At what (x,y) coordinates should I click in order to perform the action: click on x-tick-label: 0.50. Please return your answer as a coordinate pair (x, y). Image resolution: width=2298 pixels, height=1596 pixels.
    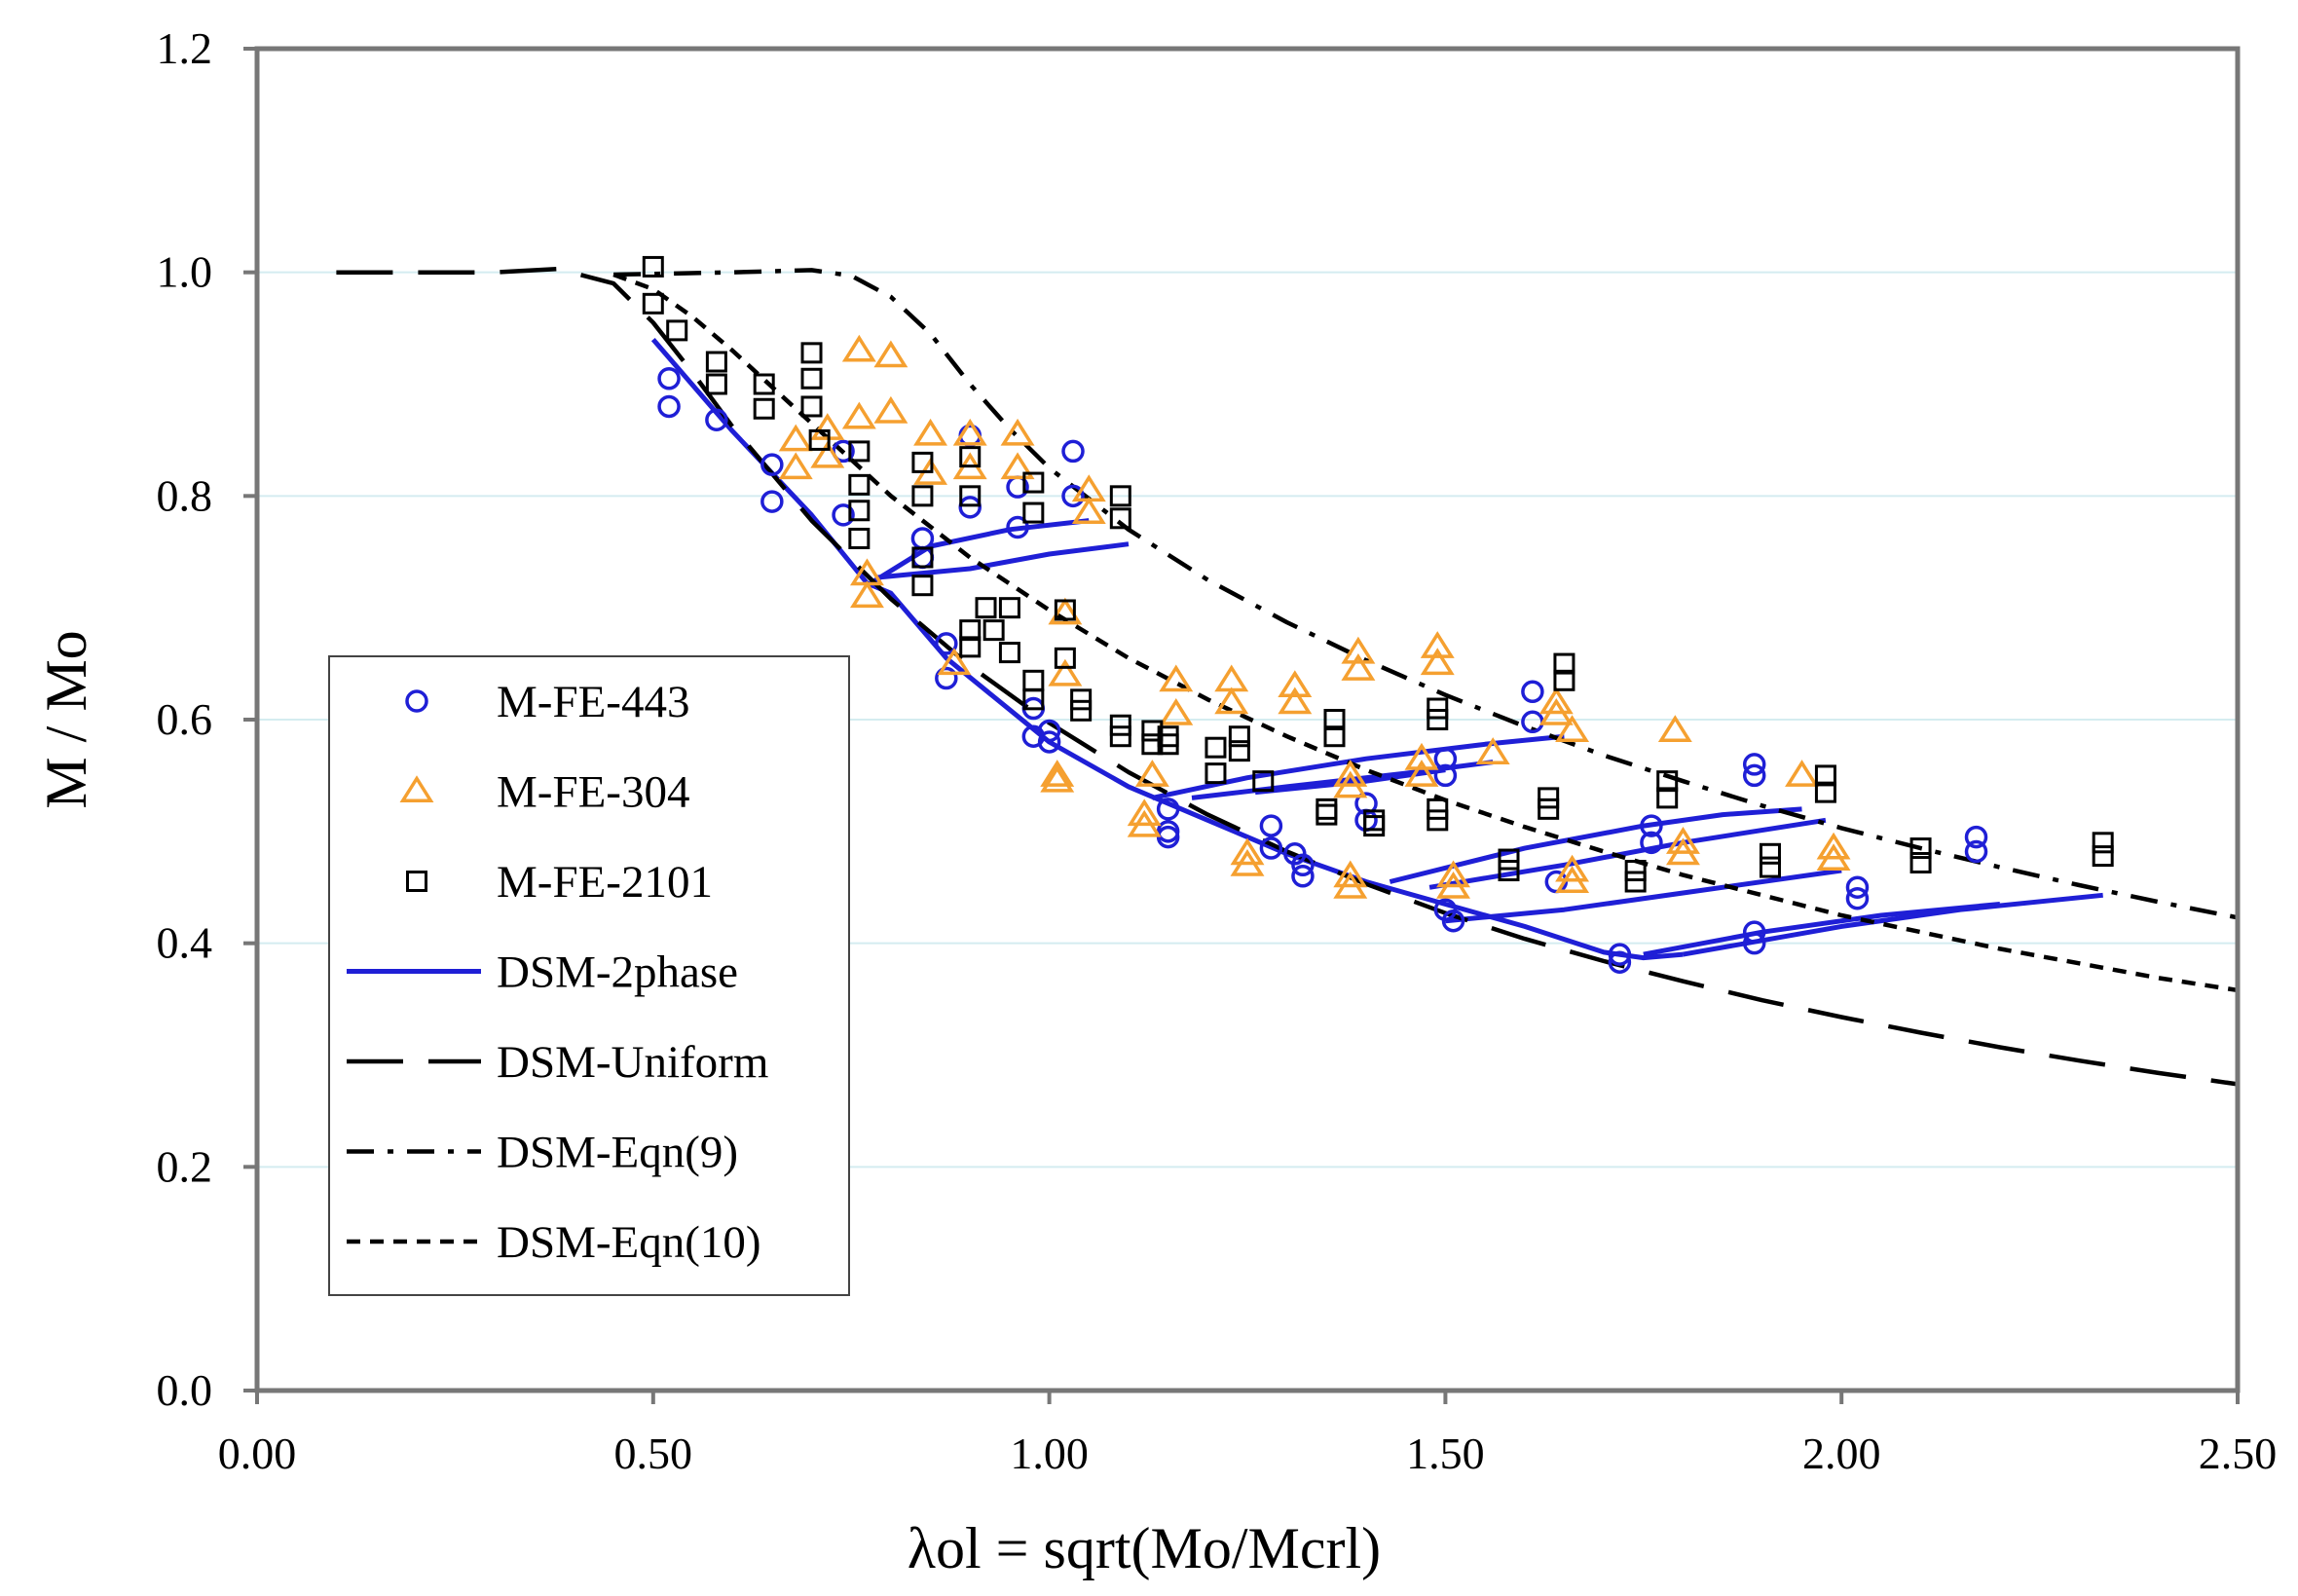
    Looking at the image, I should click on (653, 1454).